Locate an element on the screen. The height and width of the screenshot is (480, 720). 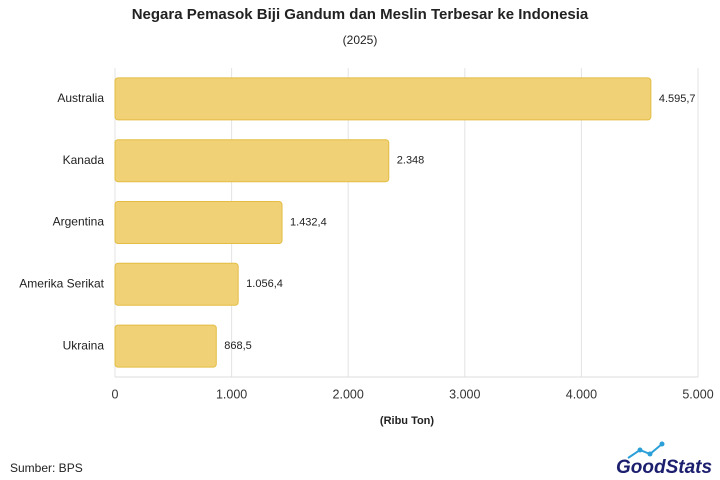
x-tick-label: 3.000 is located at coordinates (464, 394).